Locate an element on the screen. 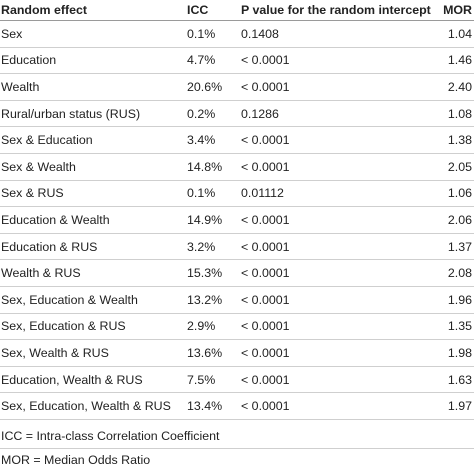 Image resolution: width=474 pixels, height=472 pixels. cell-mor: 2.06 is located at coordinates (457, 220).